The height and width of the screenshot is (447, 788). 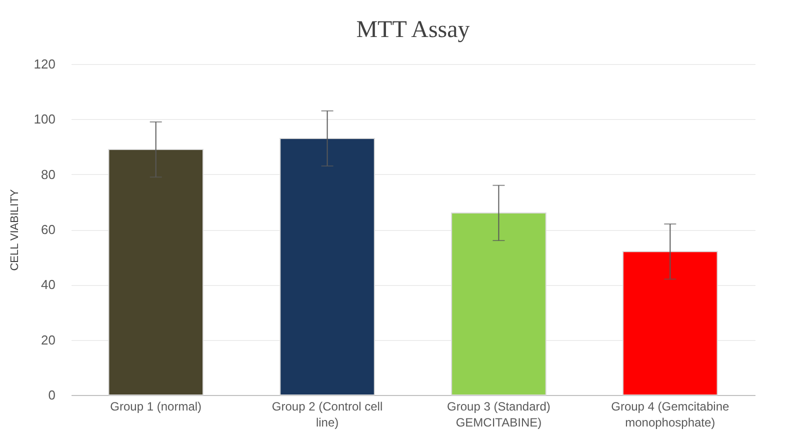 What do you see at coordinates (498, 415) in the screenshot?
I see `x-tick-label: Group 3 (Standard) GEMCITABINE)` at bounding box center [498, 415].